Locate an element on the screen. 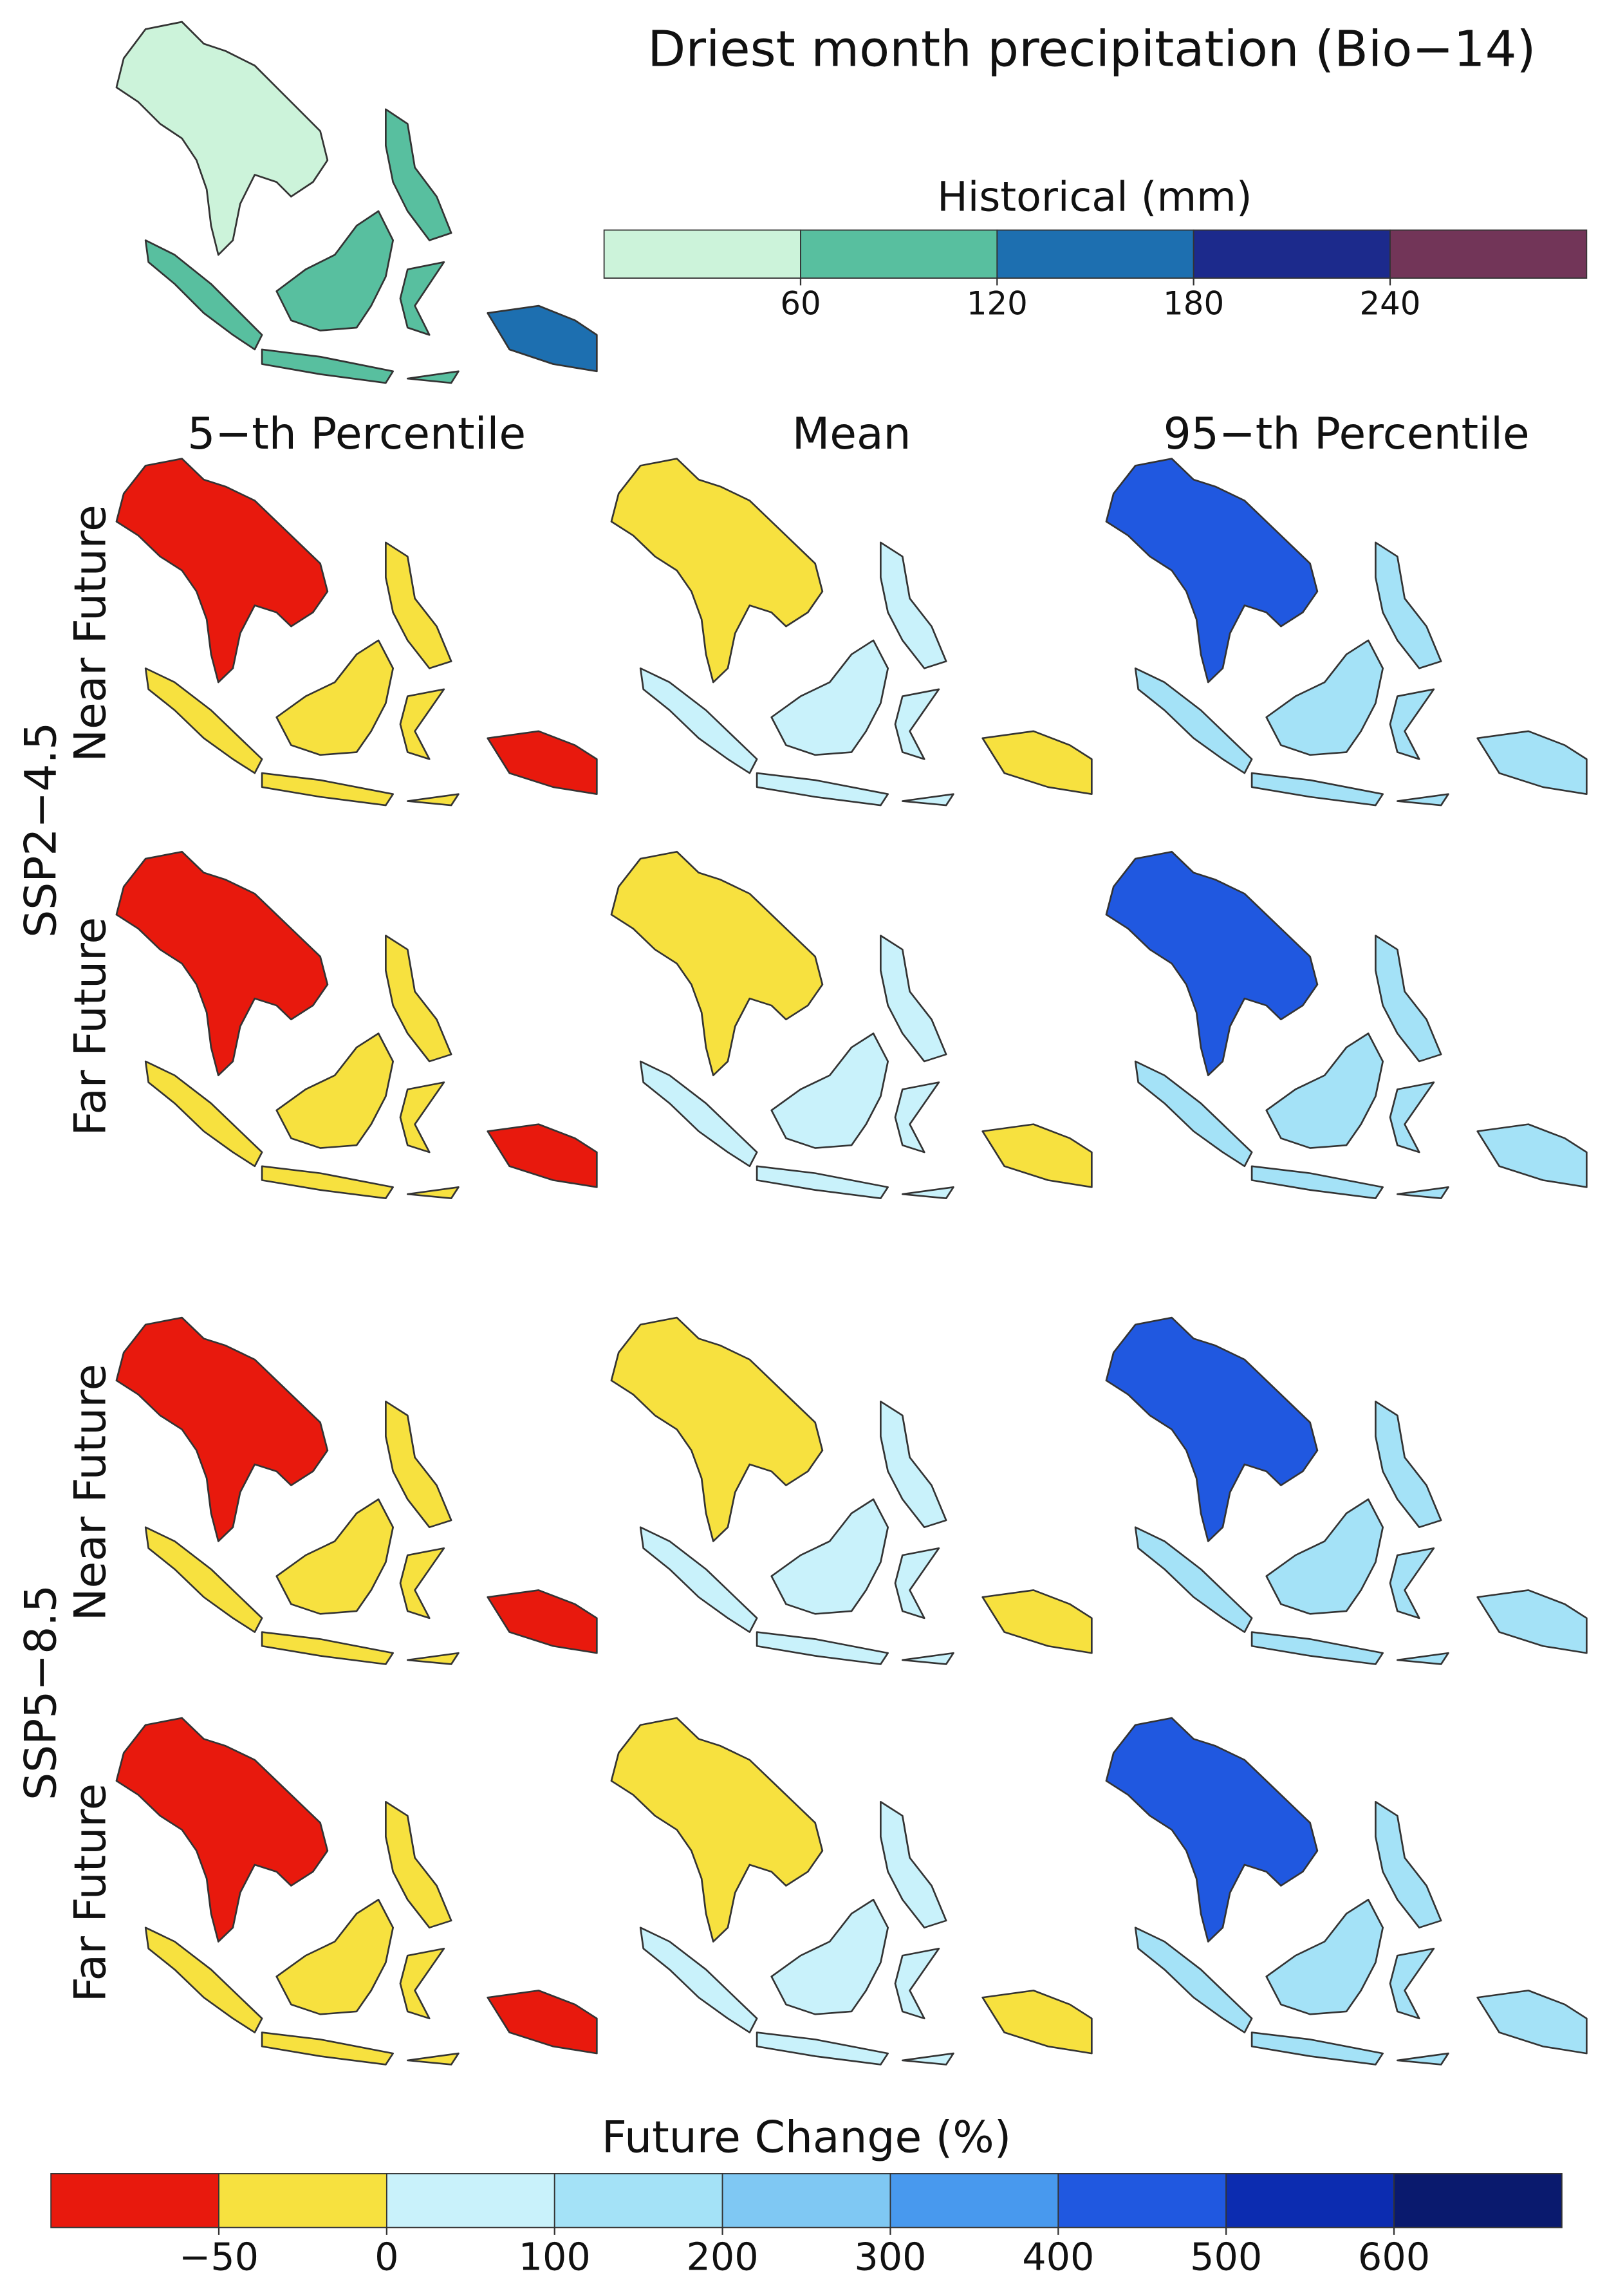  future-colorbar-label: Future Change (%) is located at coordinates (806, 2137).